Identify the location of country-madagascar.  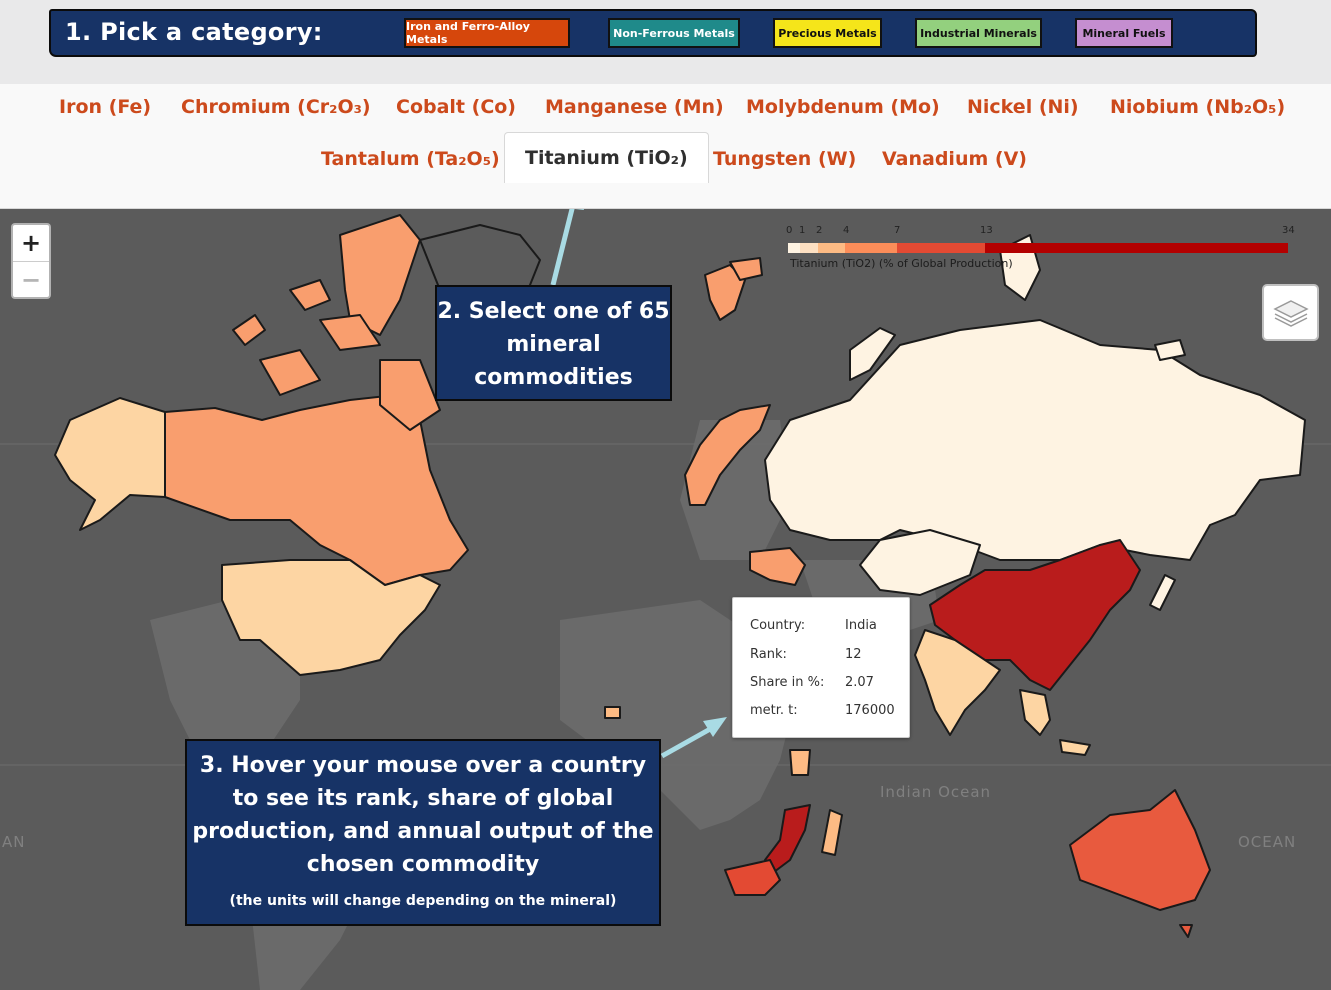
(832, 832).